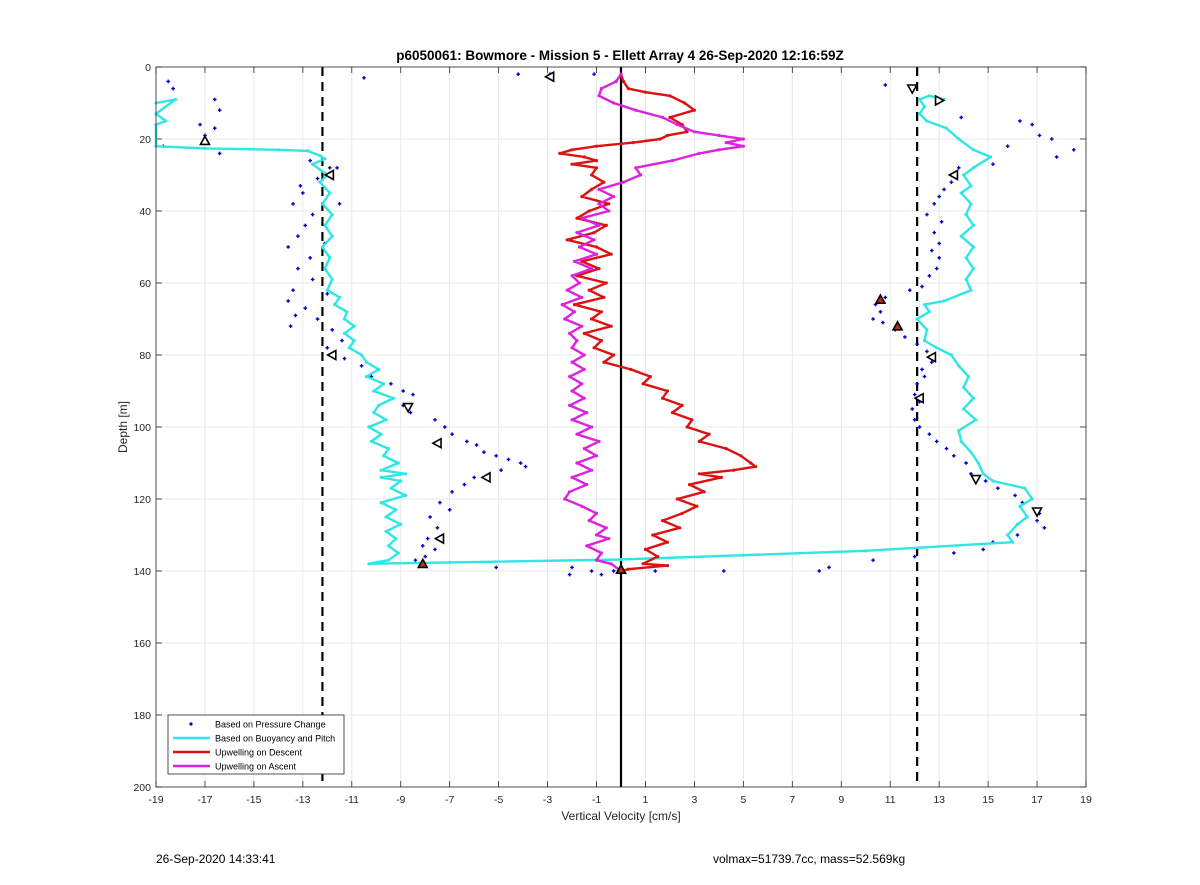 This screenshot has height=885, width=1200. I want to click on x-tick-label: -3, so click(547, 800).